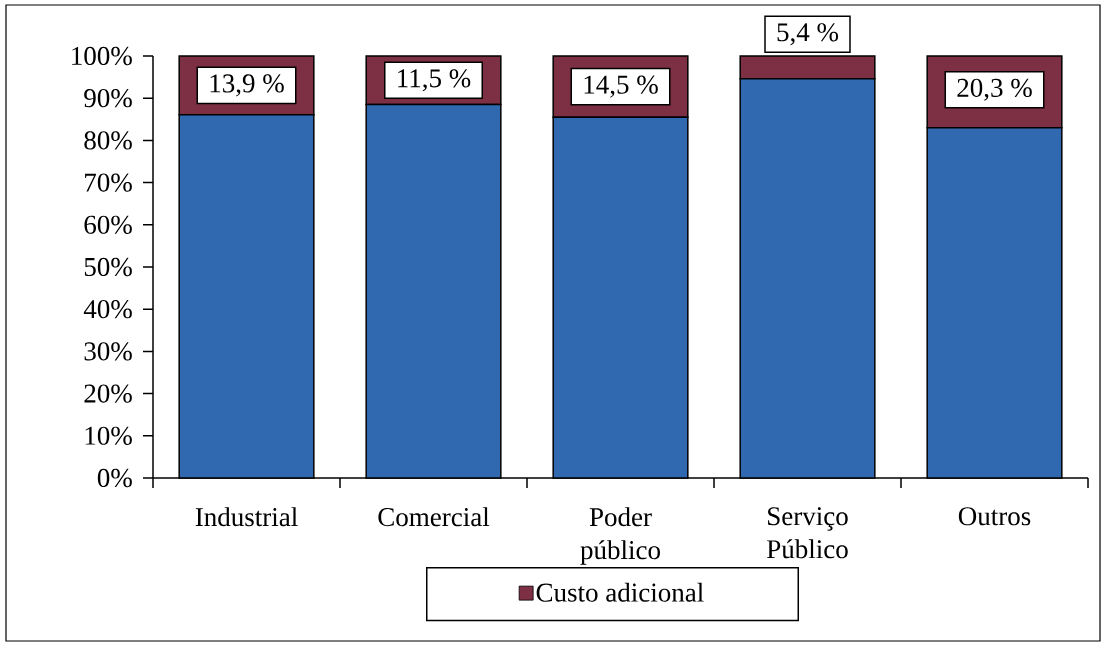 This screenshot has height=646, width=1106. I want to click on y-tick-label: 0%, so click(114, 478).